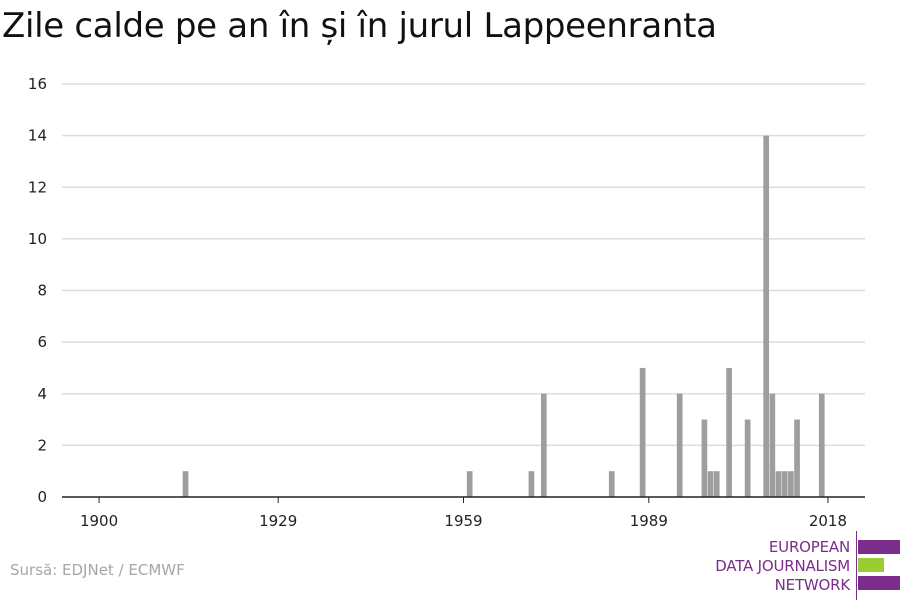  Describe the element at coordinates (37, 239) in the screenshot. I see `y-tick-label: 10` at that location.